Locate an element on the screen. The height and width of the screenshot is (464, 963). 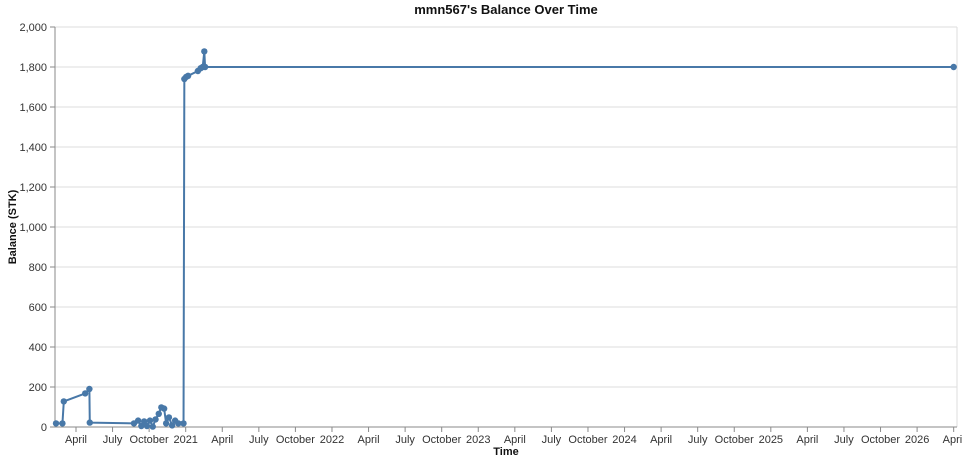
x-tick-label: 2024 is located at coordinates (624, 440).